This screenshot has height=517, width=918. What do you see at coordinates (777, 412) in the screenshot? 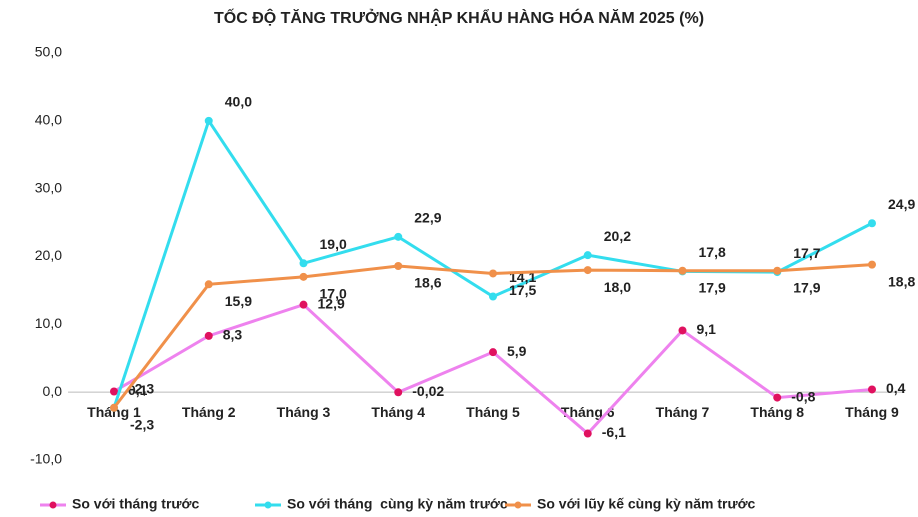
I see `x-tick-label: Tháng 8` at bounding box center [777, 412].